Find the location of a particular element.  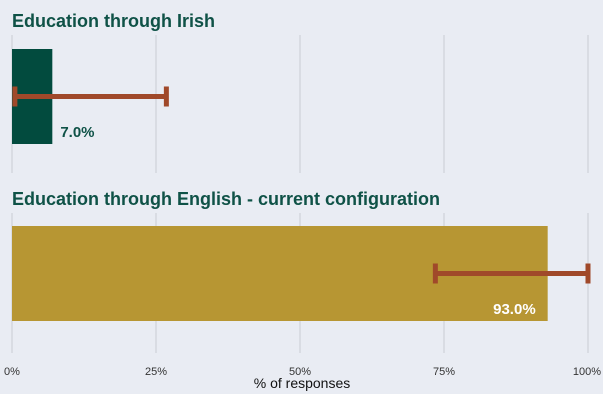

x-axis: % of responses 0% 25% 50% 75% 100% is located at coordinates (302, 378).